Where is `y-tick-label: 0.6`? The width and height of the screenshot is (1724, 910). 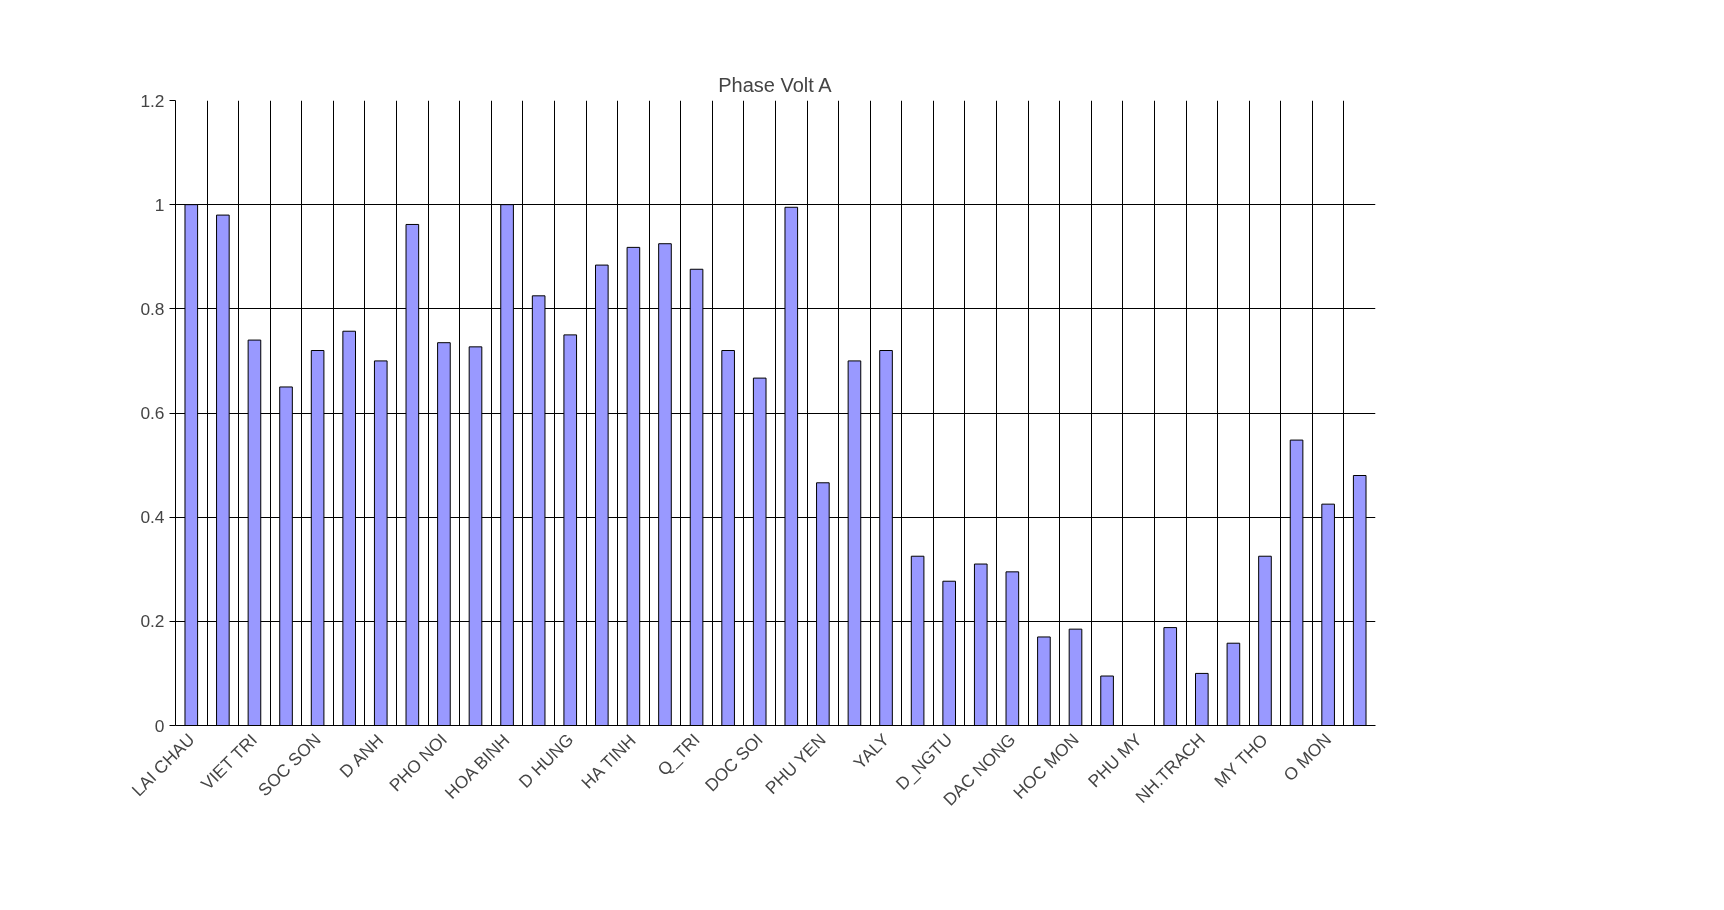 y-tick-label: 0.6 is located at coordinates (152, 413).